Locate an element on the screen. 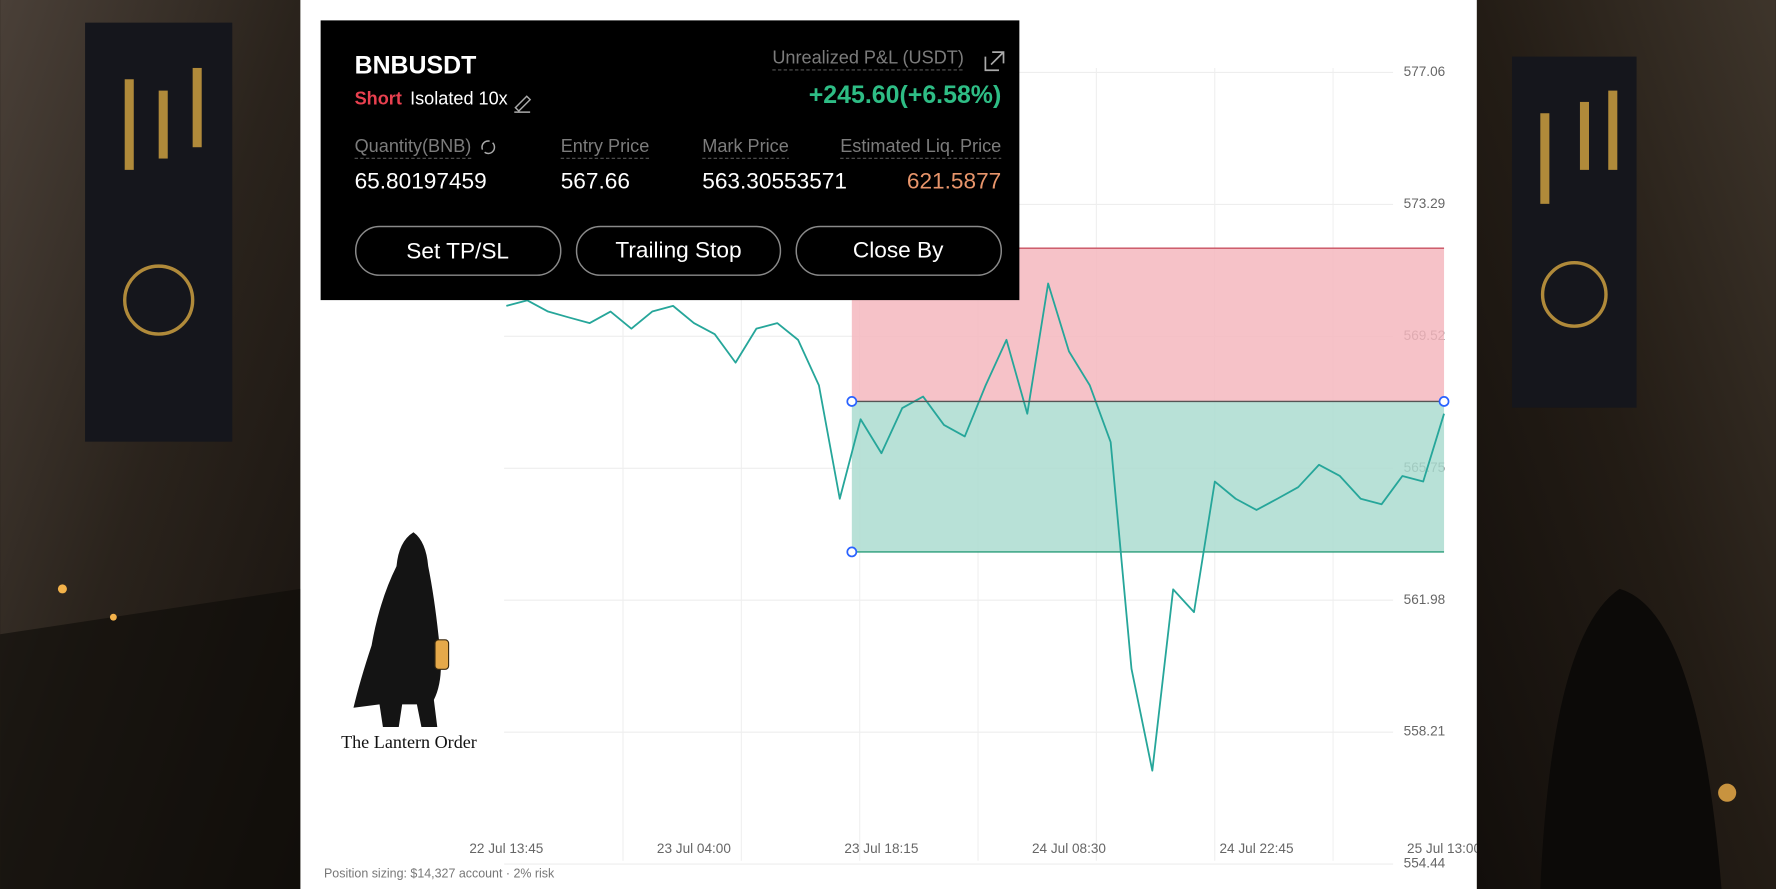 The image size is (1776, 889). logo-text: The Lantern Order is located at coordinates (409, 742).